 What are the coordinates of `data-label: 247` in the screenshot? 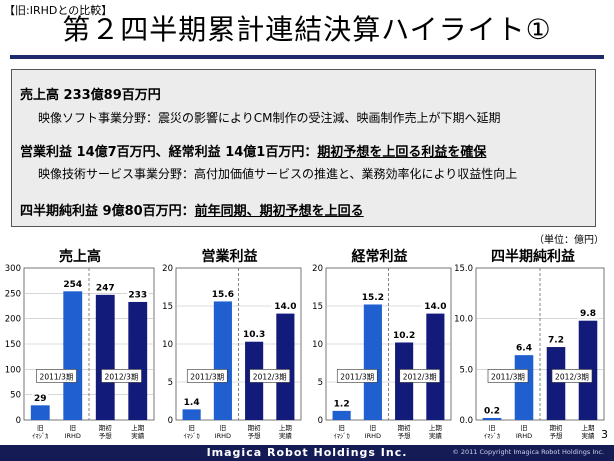 It's located at (105, 288).